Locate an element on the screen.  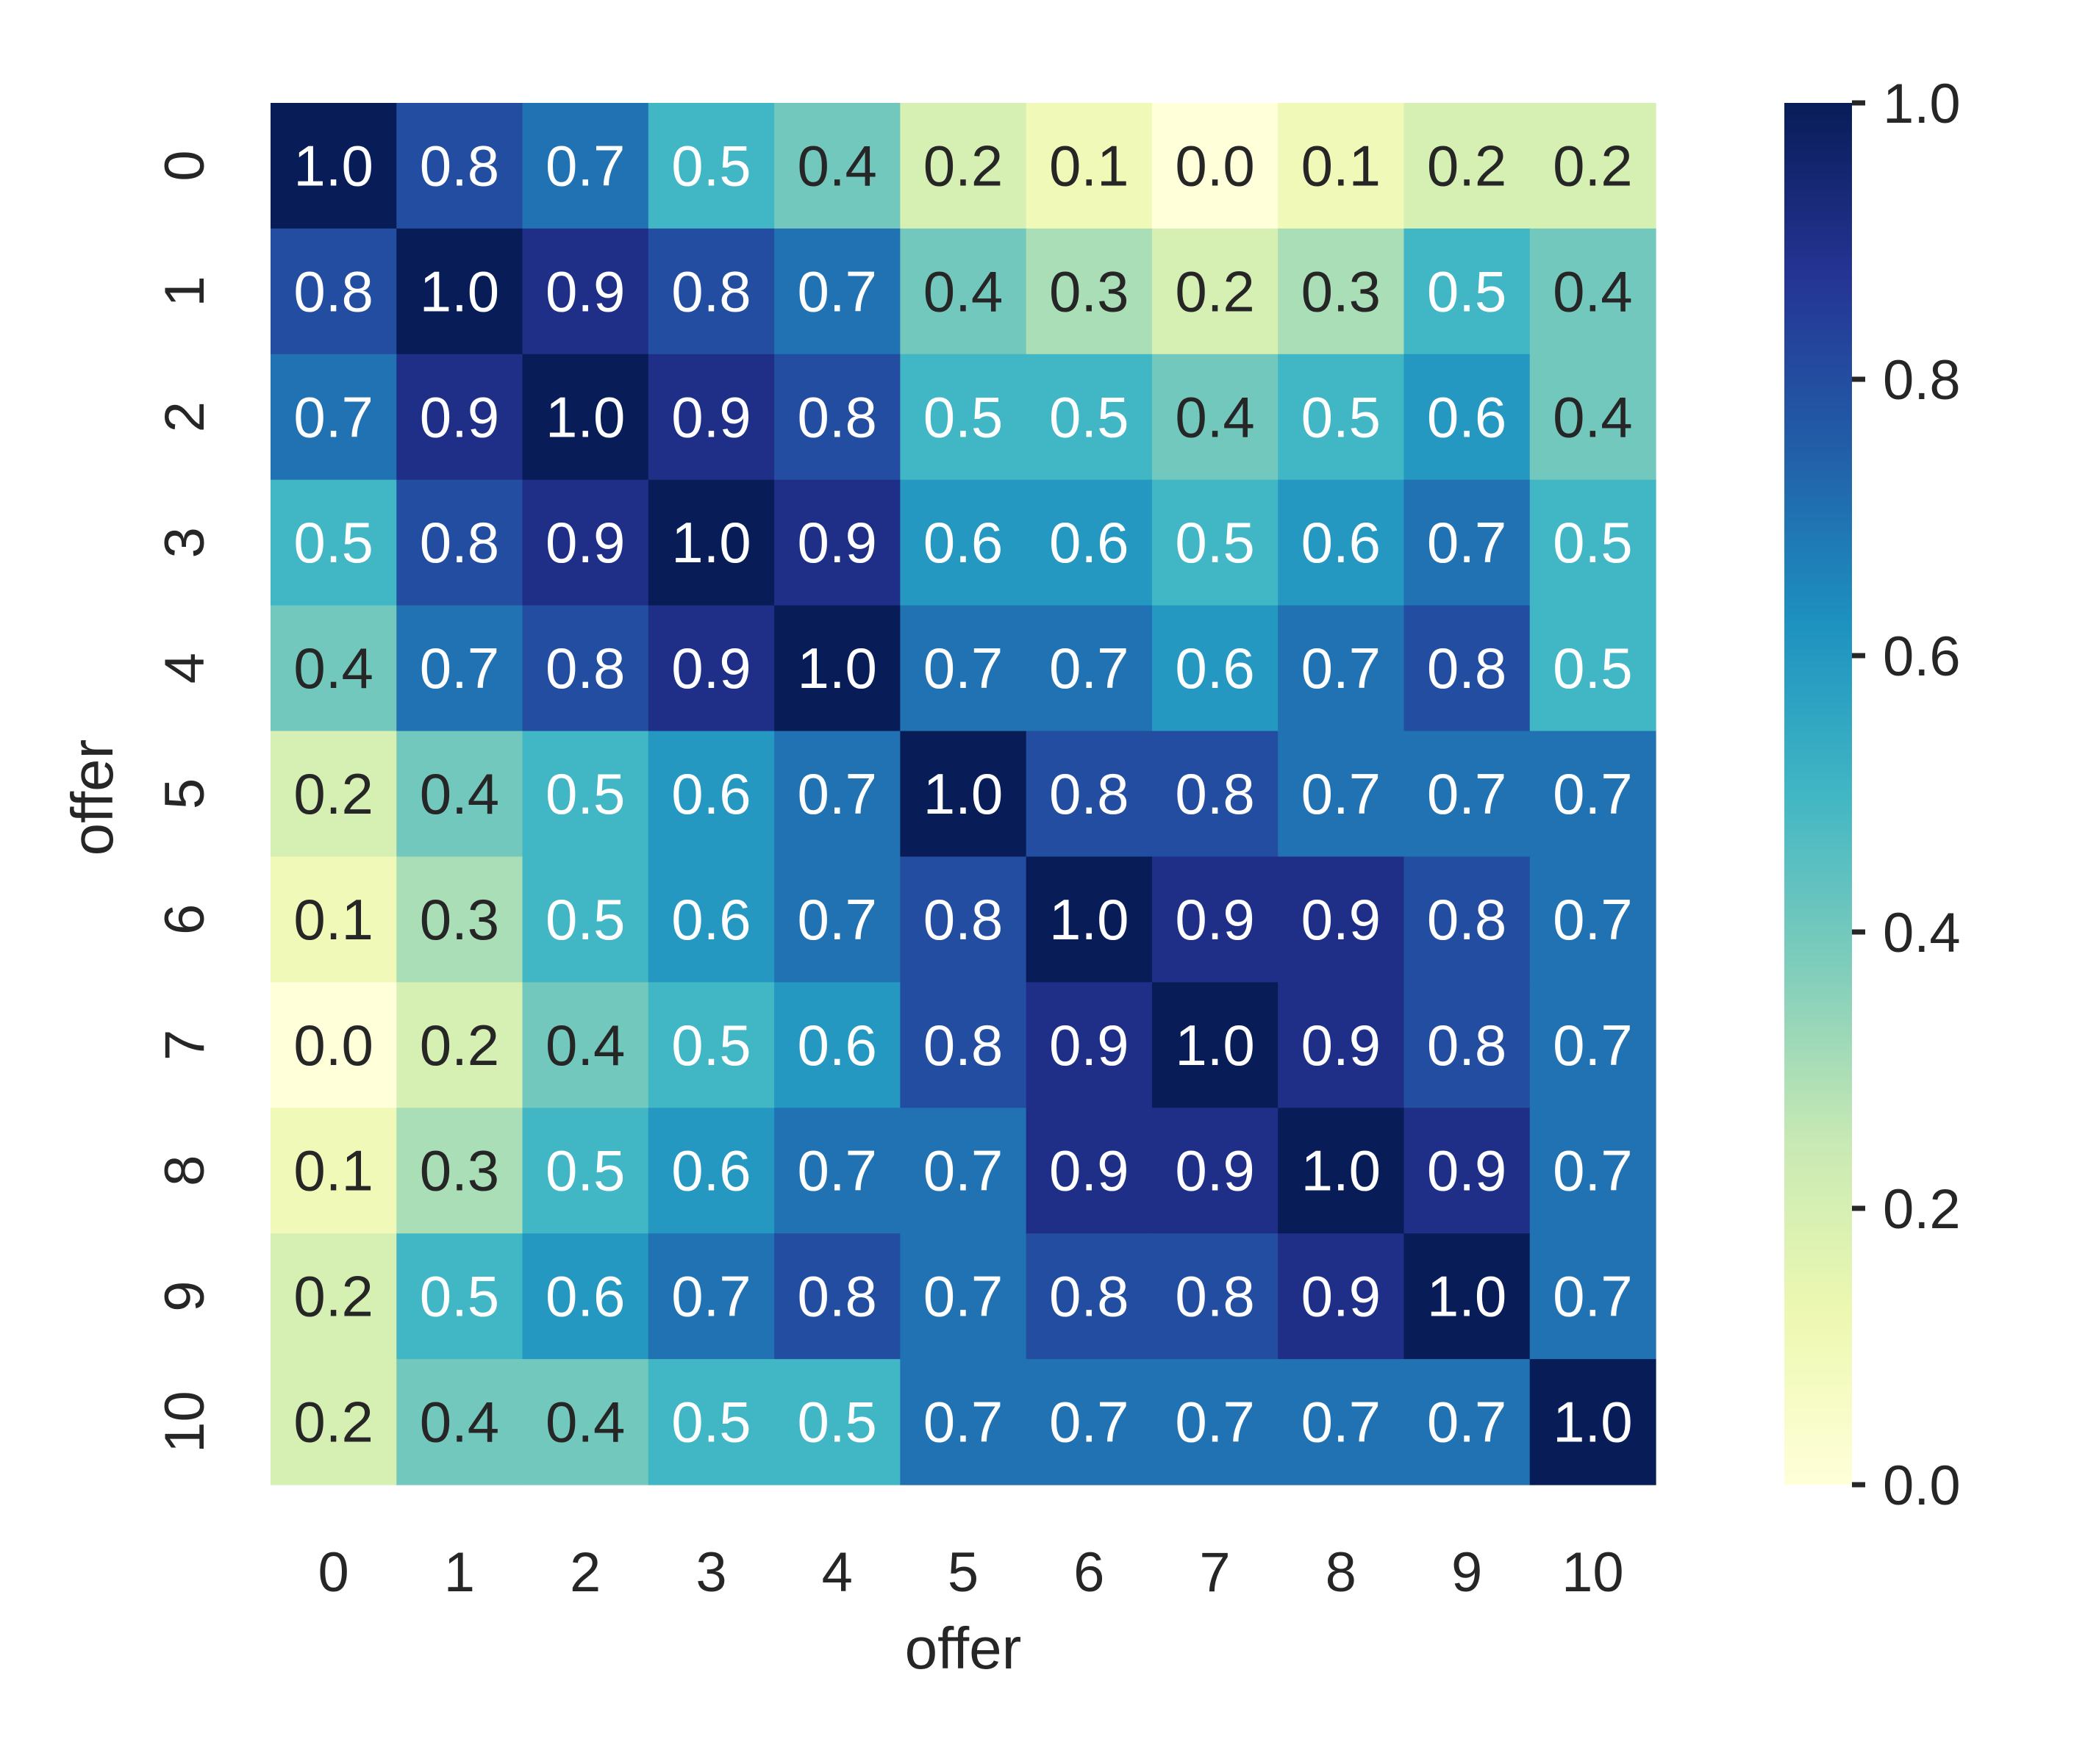
x-tick-label: 8 is located at coordinates (1341, 1572).